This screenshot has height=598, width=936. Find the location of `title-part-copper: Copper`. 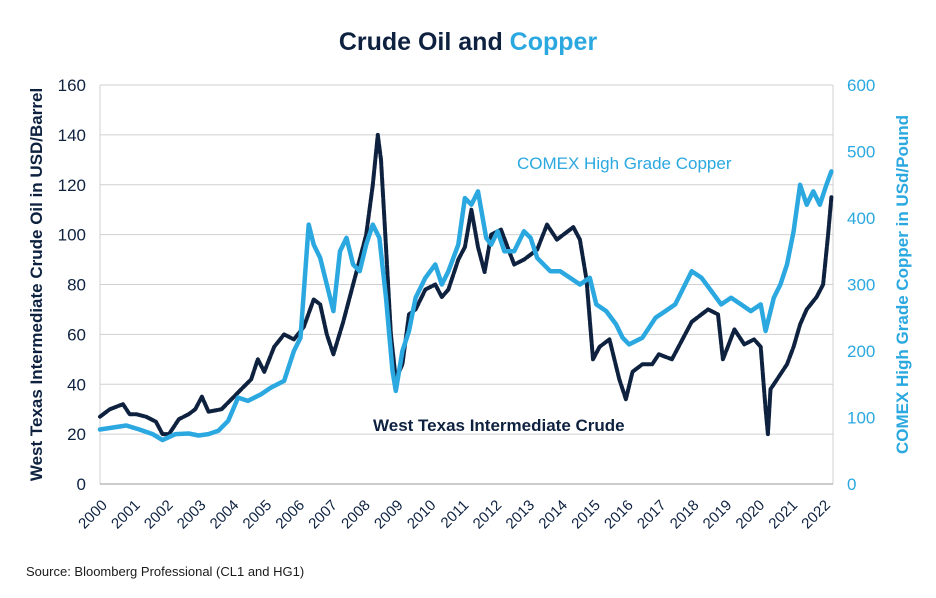

title-part-copper: Copper is located at coordinates (553, 42).